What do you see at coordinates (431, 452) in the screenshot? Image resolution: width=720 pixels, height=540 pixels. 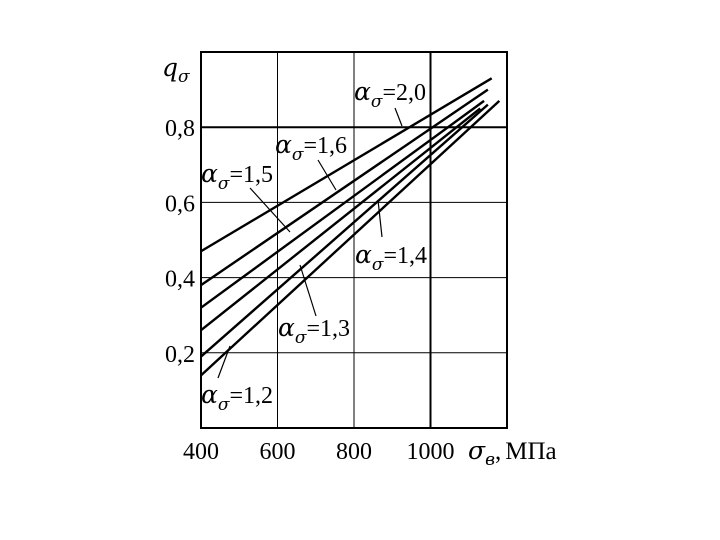 I see `x-tick-label: 1000` at bounding box center [431, 452].